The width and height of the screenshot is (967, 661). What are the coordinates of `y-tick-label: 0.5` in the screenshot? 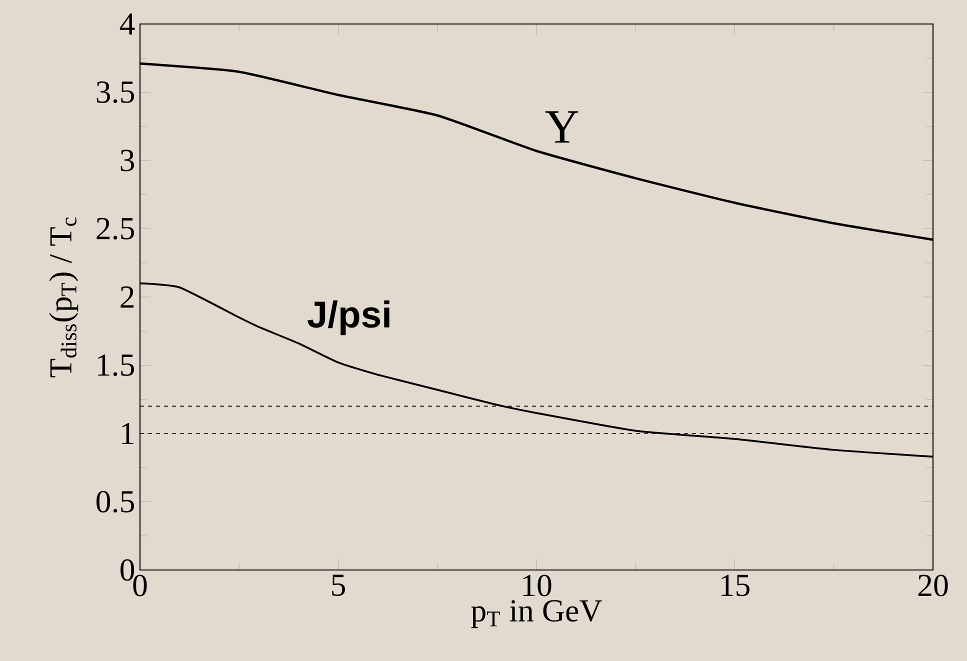 It's located at (115, 501).